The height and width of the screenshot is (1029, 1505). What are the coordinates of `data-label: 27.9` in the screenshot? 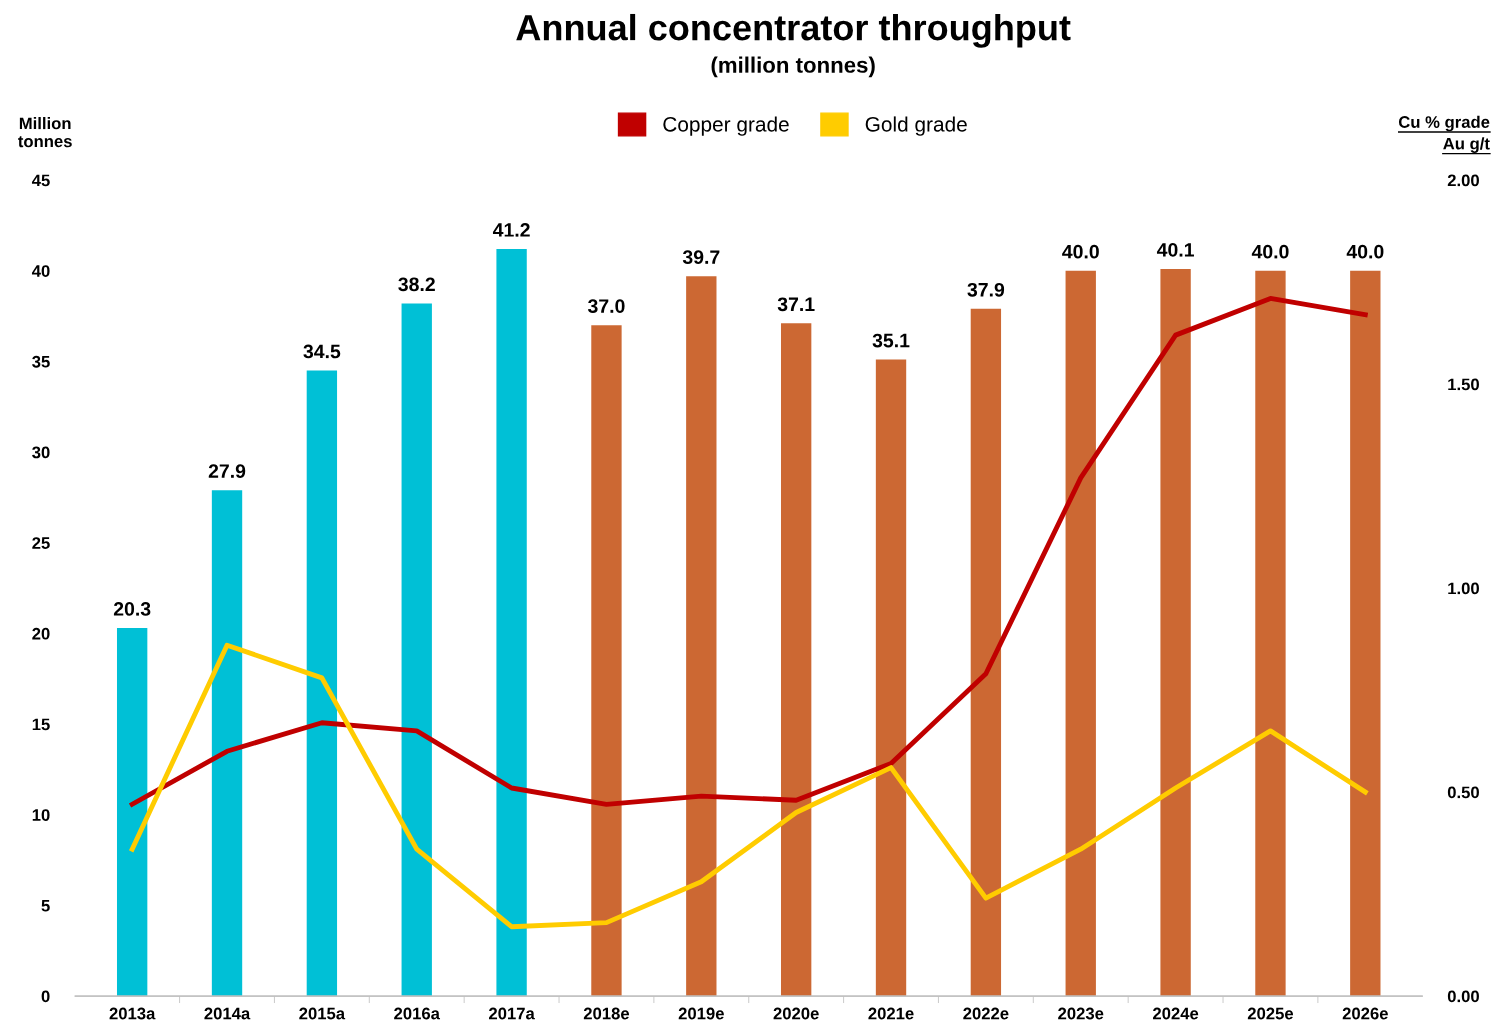 It's located at (227, 471).